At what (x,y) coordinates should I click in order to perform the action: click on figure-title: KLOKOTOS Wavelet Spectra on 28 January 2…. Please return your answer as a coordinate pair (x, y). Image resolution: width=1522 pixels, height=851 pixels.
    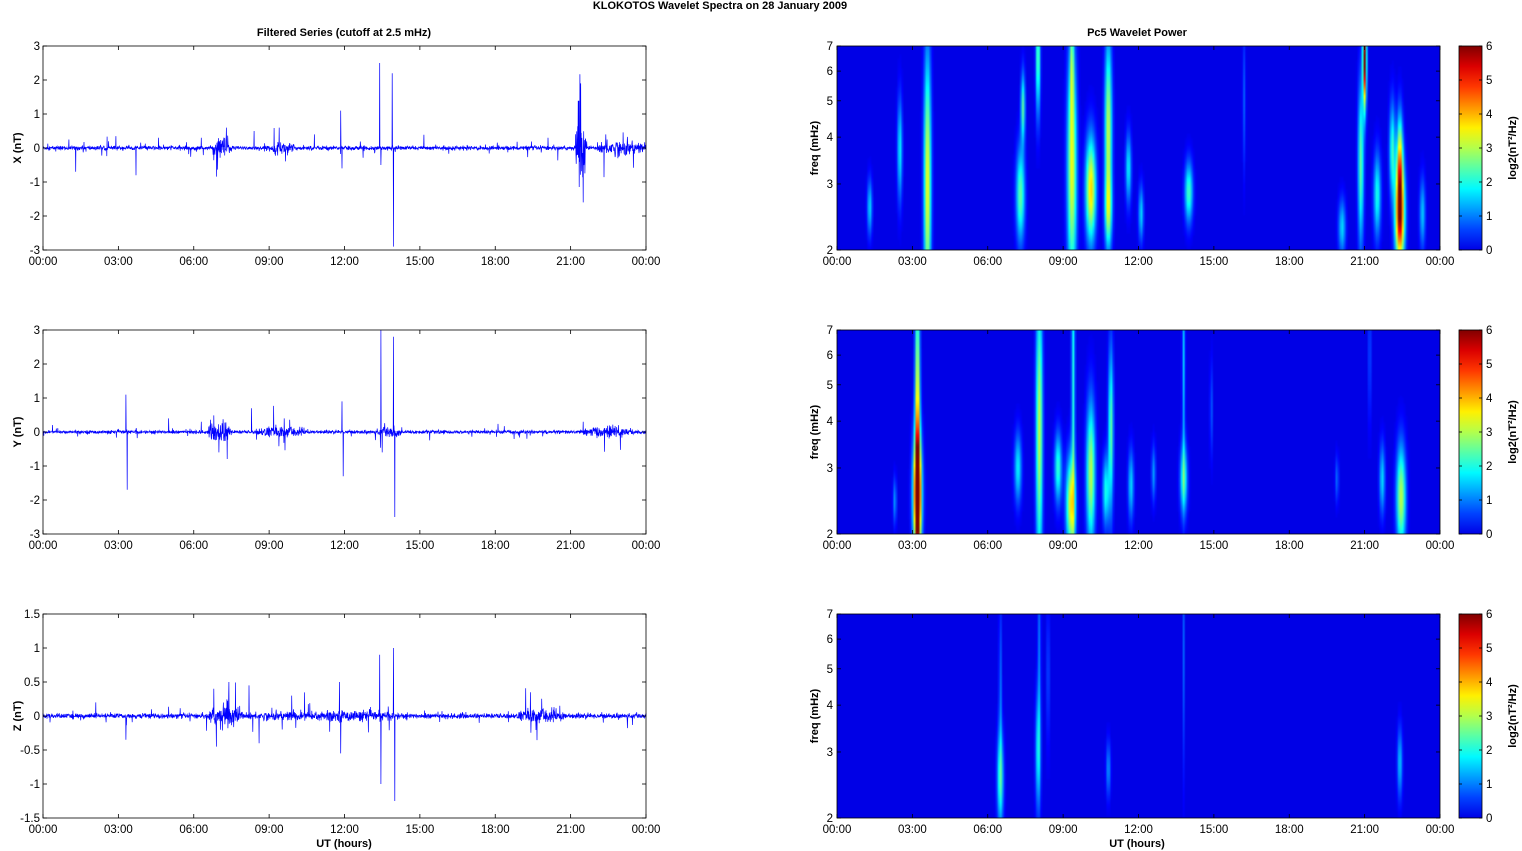
    Looking at the image, I should click on (720, 6).